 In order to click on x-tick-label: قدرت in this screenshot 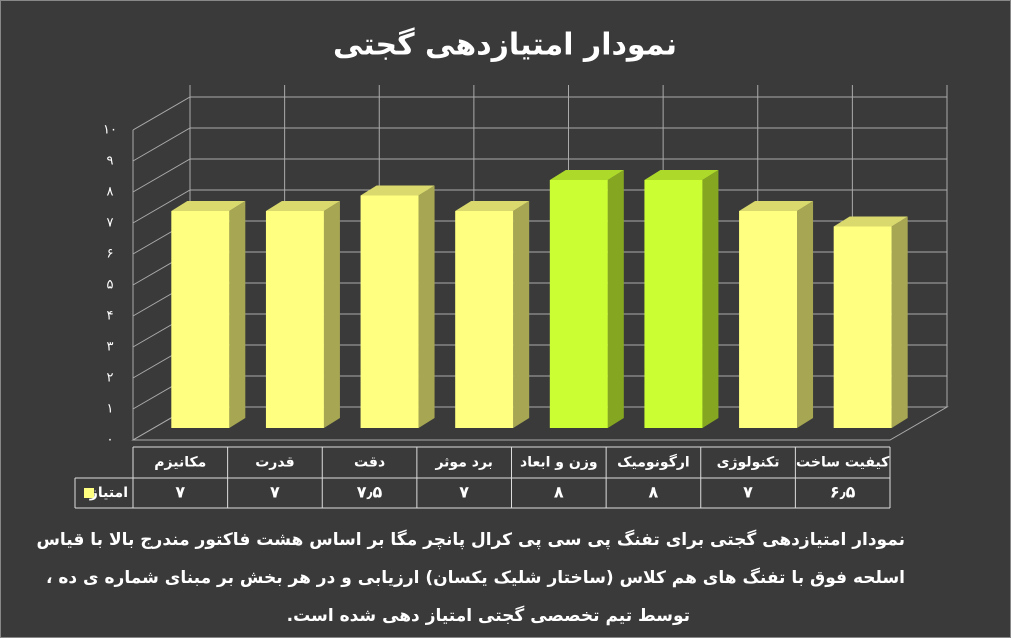, I will do `click(274, 463)`.